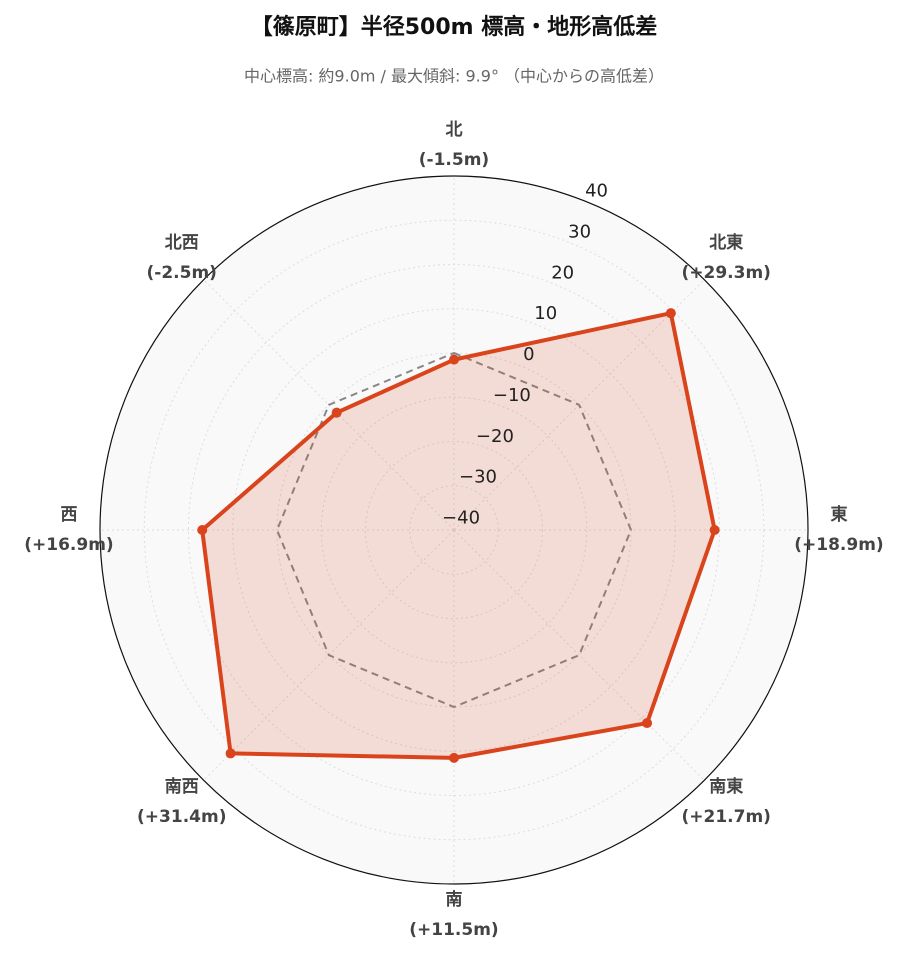  I want to click on category-label: 北西, so click(182, 243).